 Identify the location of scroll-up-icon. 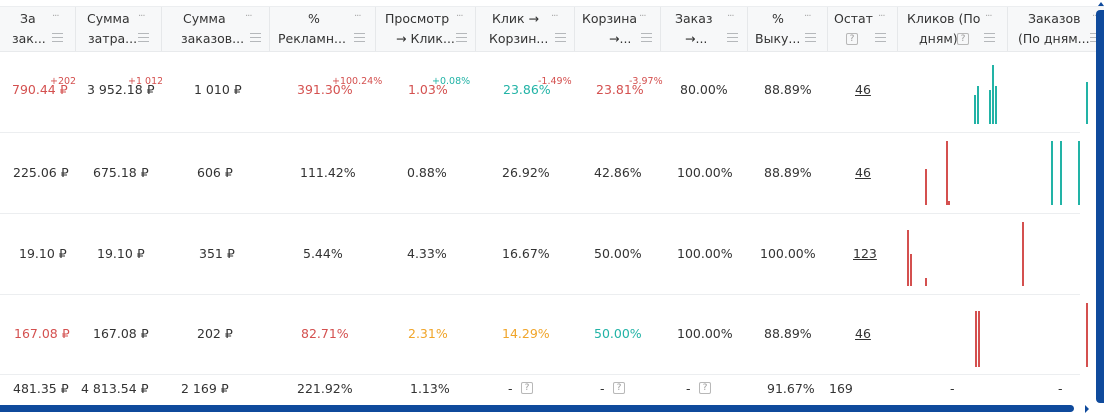
(1101, 4).